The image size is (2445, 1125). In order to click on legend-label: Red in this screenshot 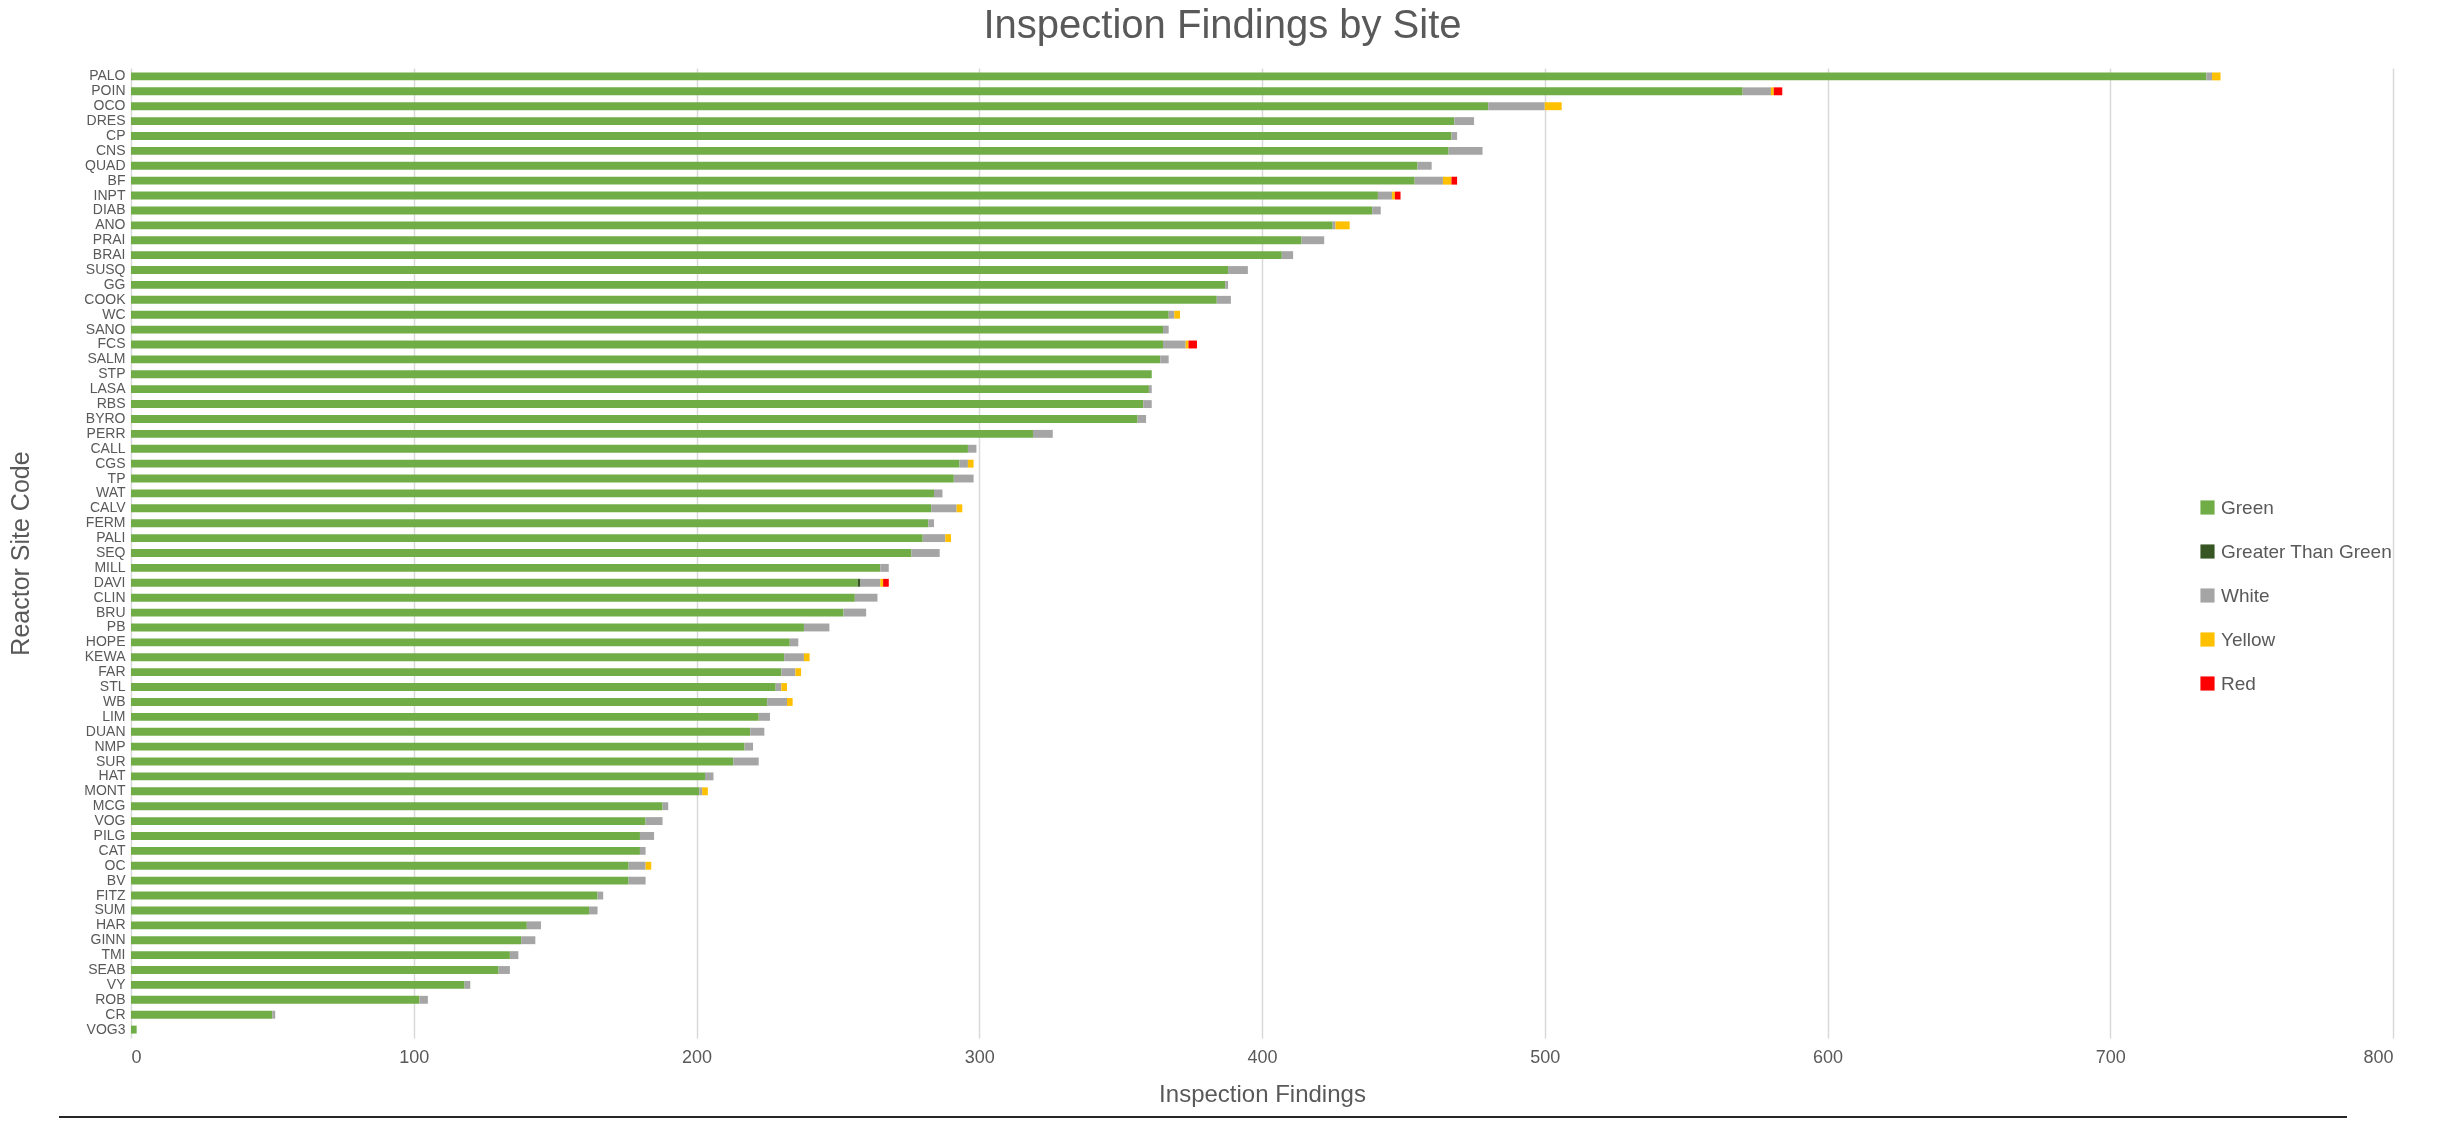, I will do `click(2238, 683)`.